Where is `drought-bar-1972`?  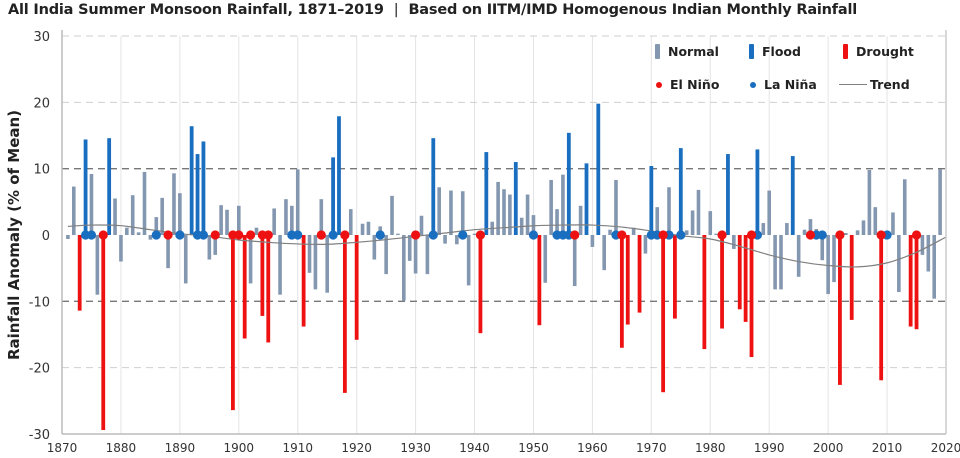 drought-bar-1972 is located at coordinates (663, 314).